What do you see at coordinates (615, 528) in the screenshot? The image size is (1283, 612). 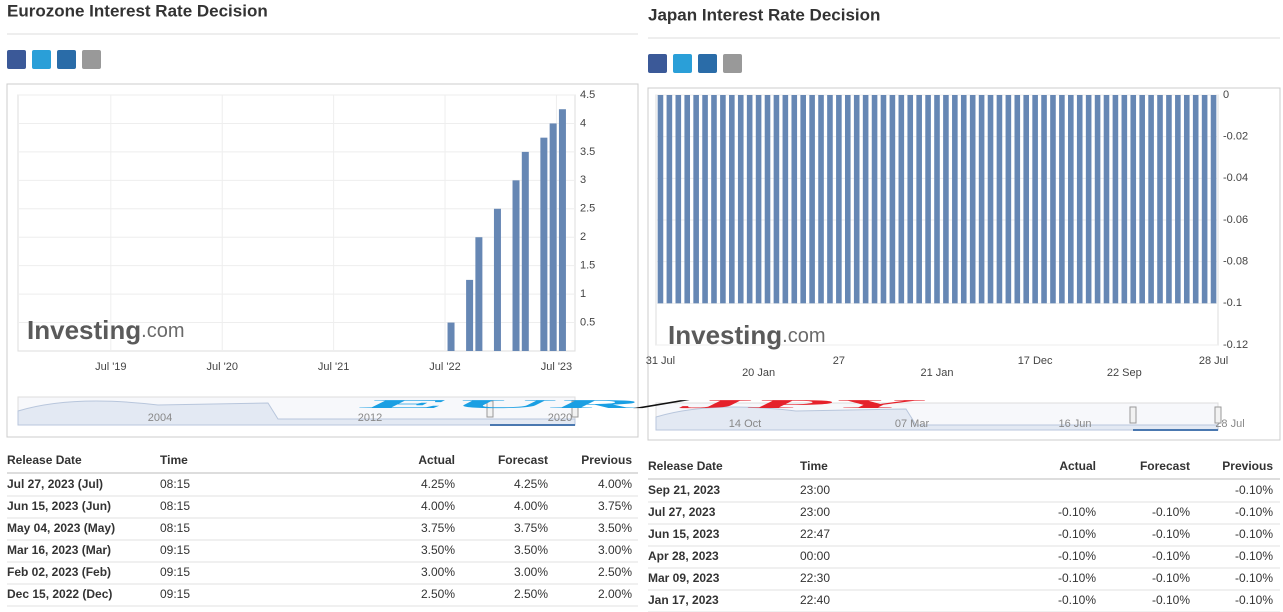 I see `table-cell: 3.50%` at bounding box center [615, 528].